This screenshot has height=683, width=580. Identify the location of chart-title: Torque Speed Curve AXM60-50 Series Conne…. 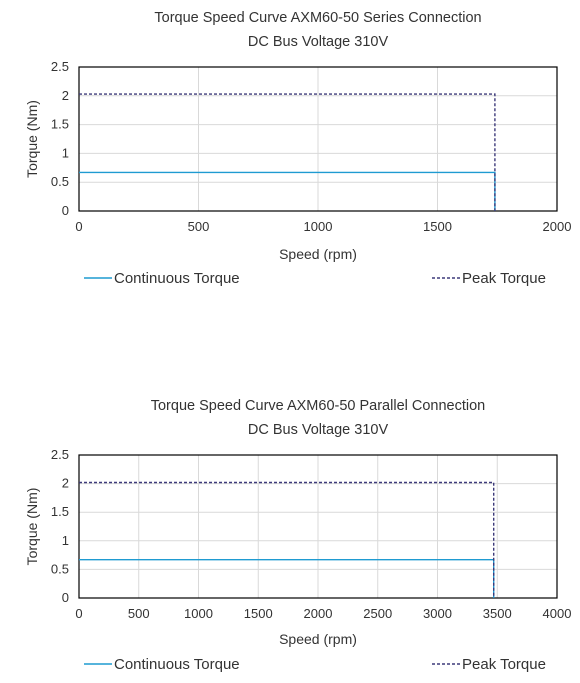
(317, 18).